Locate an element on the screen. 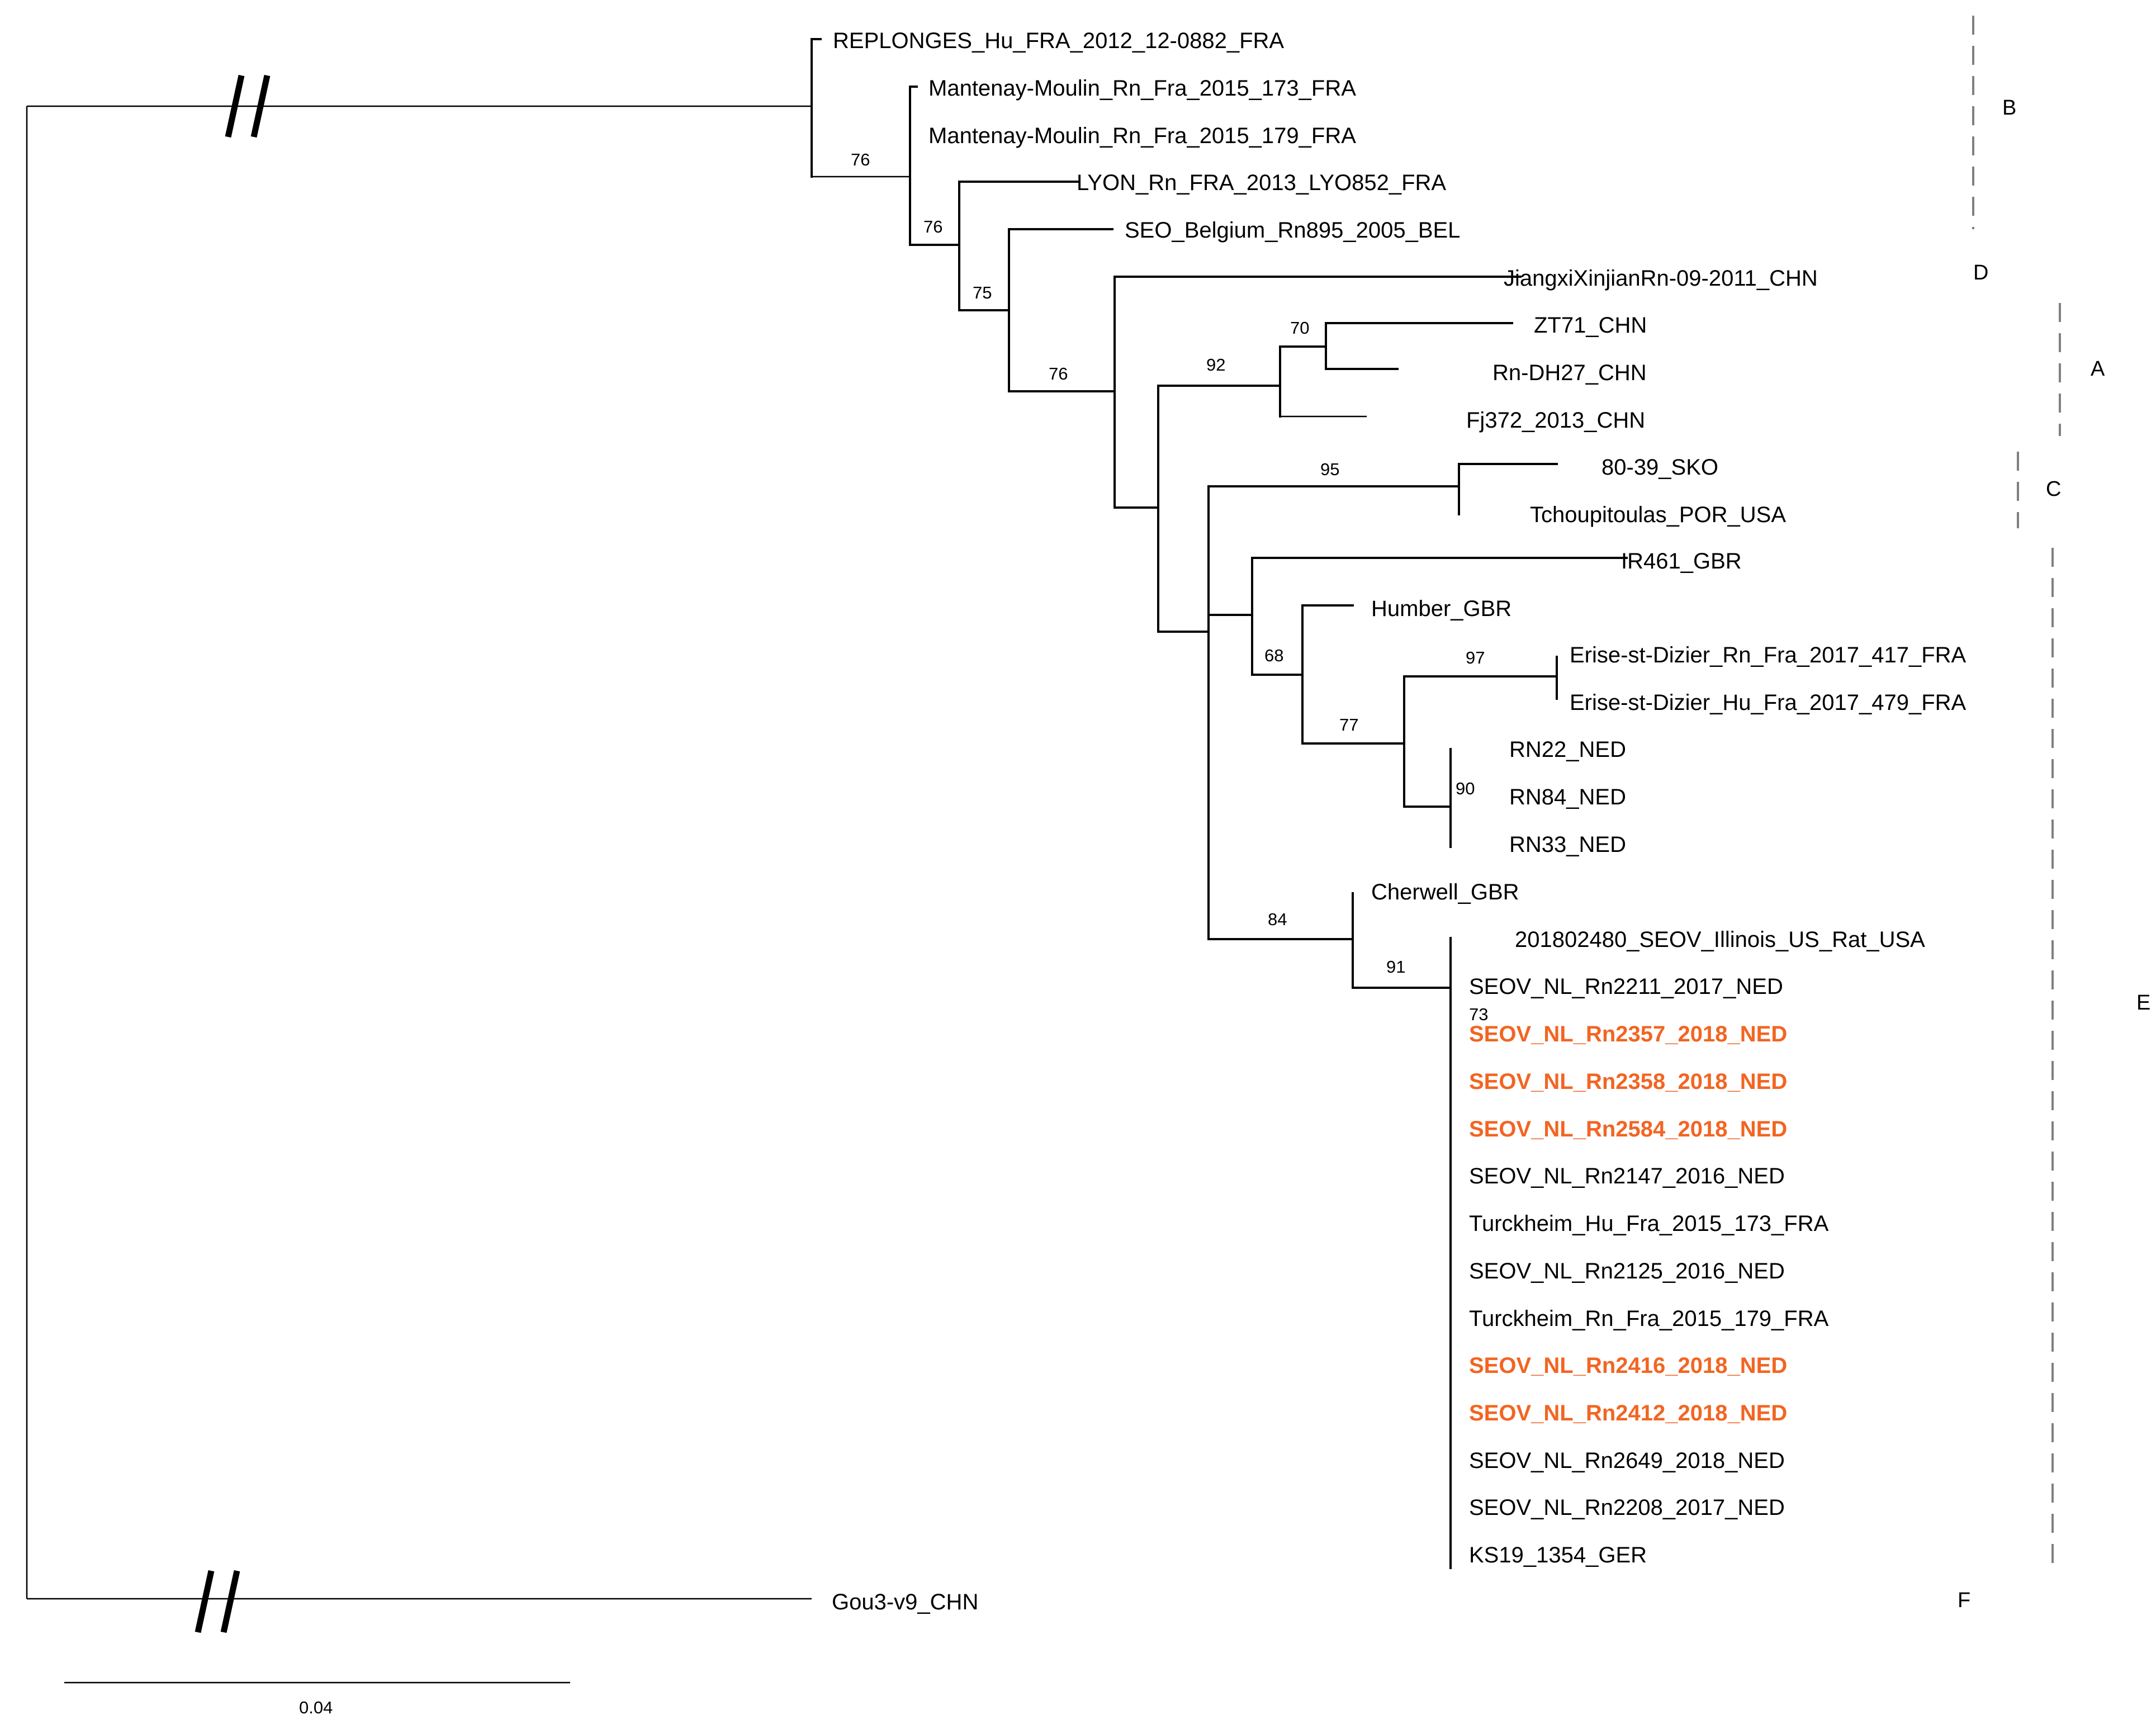  clade-label-a: A is located at coordinates (2098, 369).